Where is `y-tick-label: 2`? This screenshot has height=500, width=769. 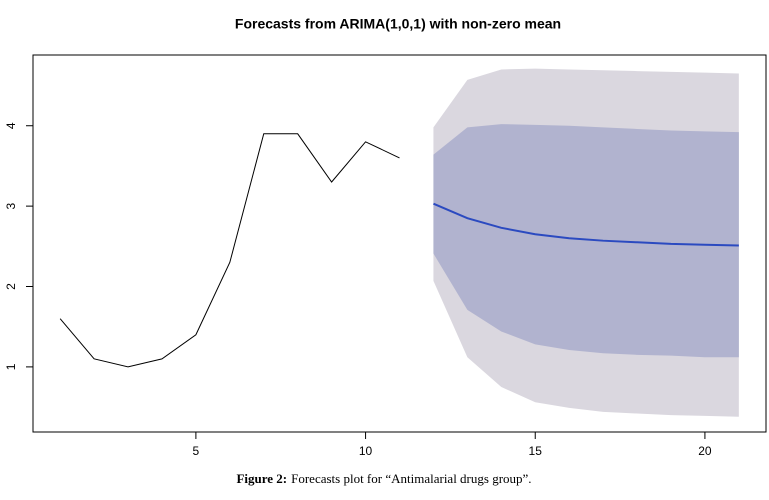
y-tick-label: 2 is located at coordinates (11, 286).